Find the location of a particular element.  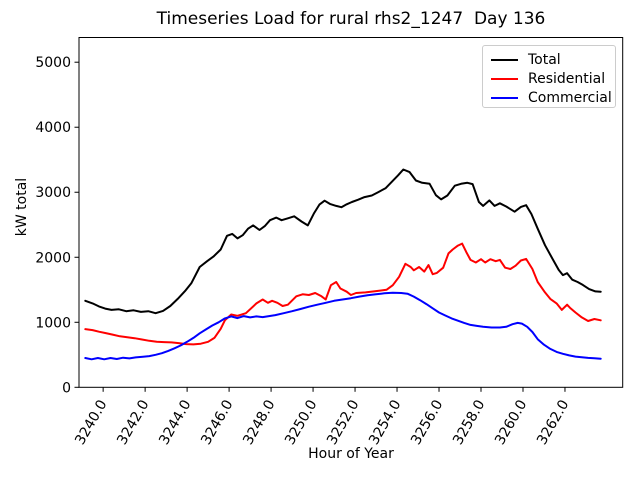

y-tick-label: 2000 is located at coordinates (53, 258).